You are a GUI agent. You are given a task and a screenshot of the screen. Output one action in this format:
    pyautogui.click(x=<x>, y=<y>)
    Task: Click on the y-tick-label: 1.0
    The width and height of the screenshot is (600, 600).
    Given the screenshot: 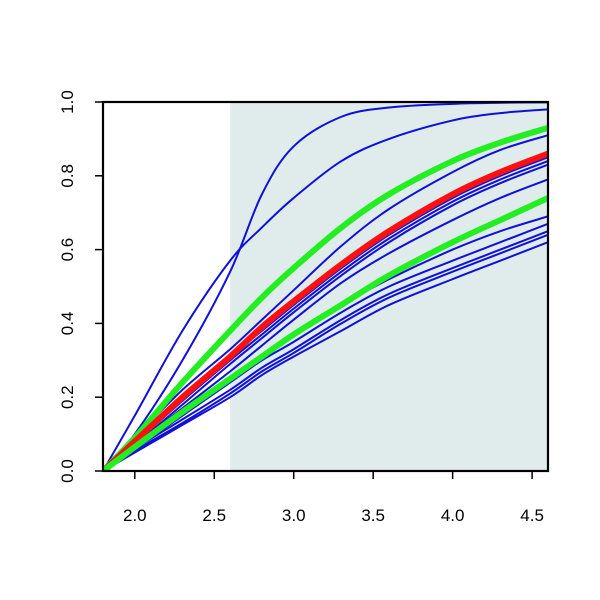 What is the action you would take?
    pyautogui.click(x=67, y=102)
    